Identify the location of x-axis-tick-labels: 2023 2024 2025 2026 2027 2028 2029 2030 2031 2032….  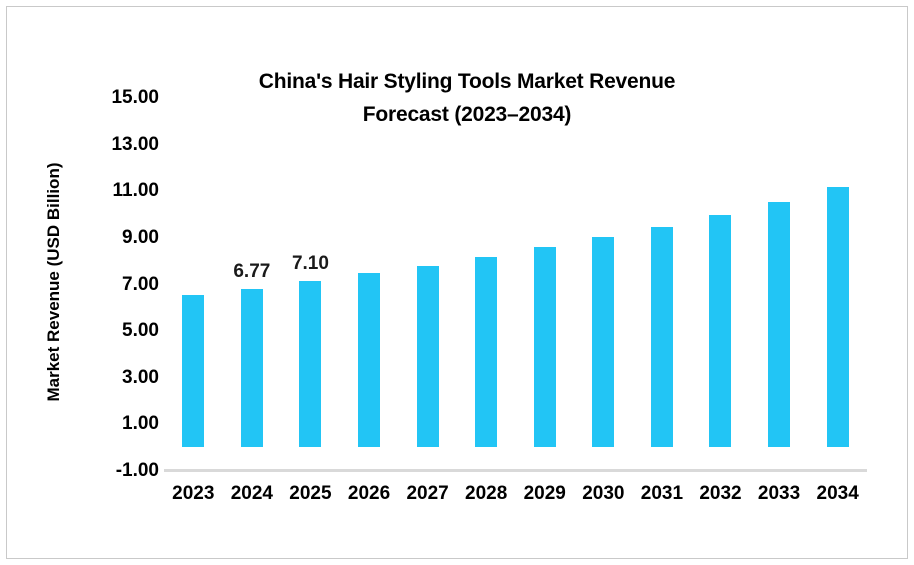
(515, 494).